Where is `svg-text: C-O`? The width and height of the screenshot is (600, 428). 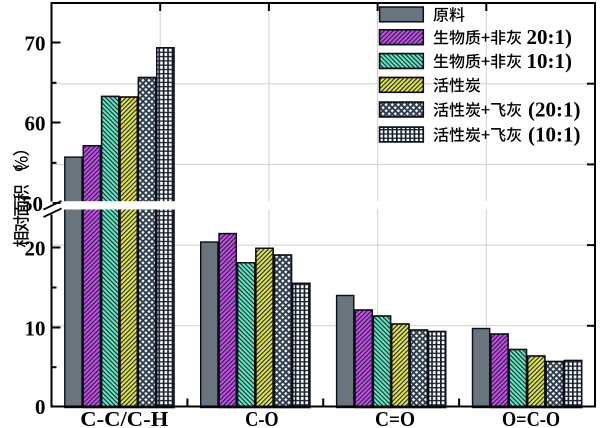
svg-text: C-O is located at coordinates (262, 417).